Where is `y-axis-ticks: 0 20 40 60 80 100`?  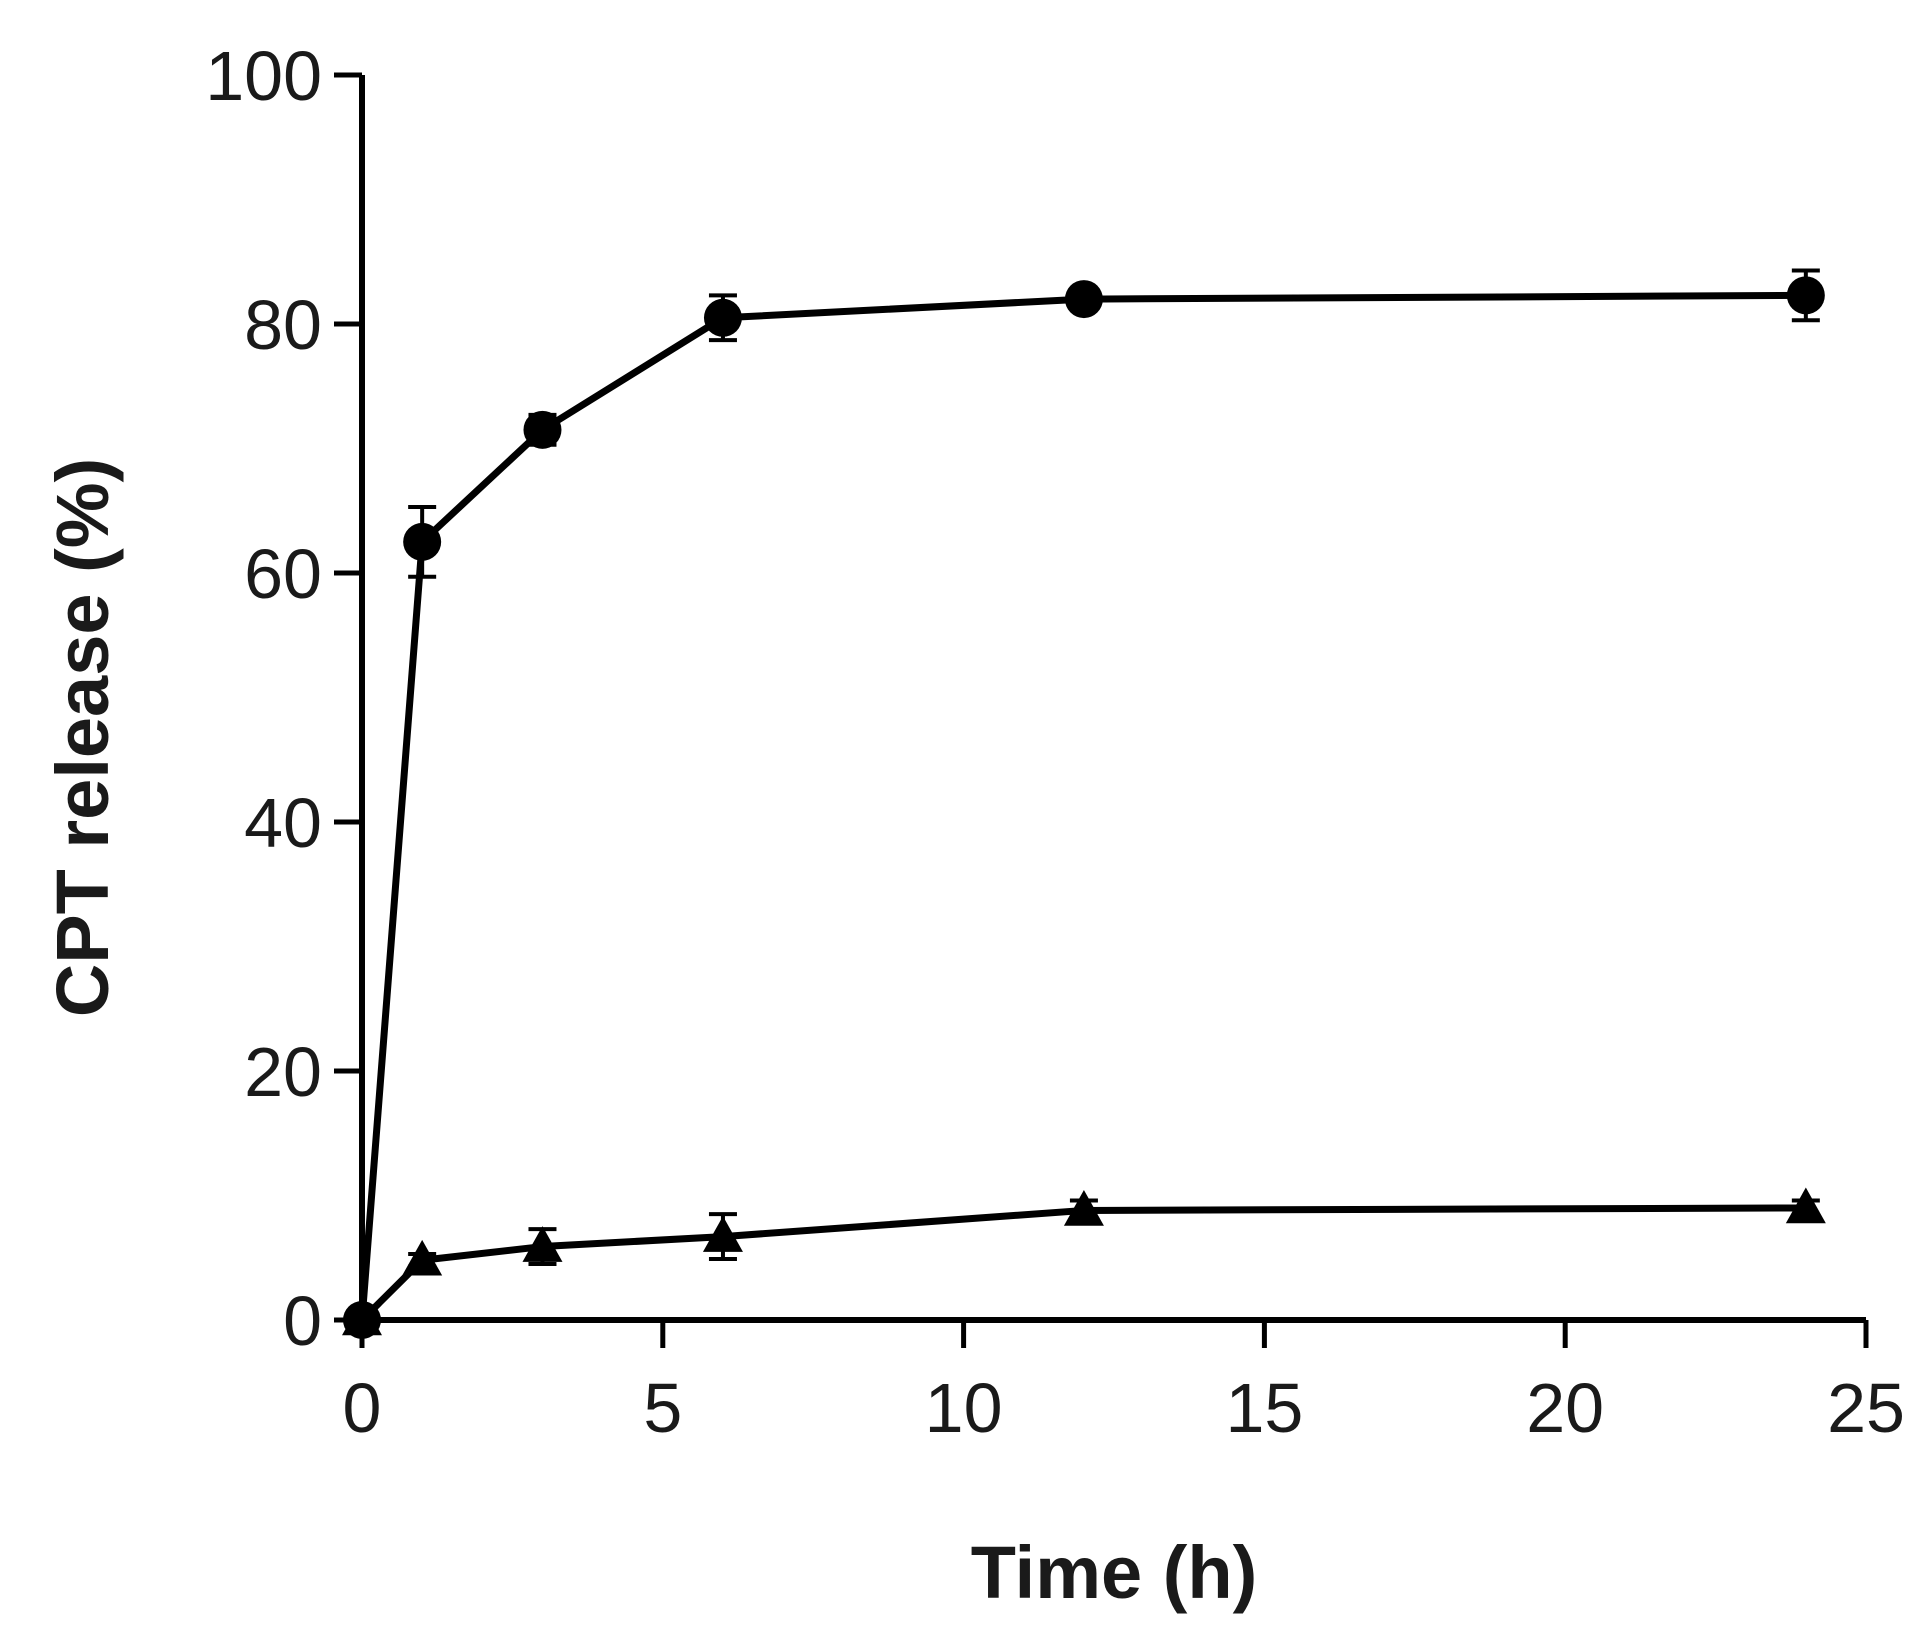 y-axis-ticks: 0 20 40 60 80 100 is located at coordinates (283, 698).